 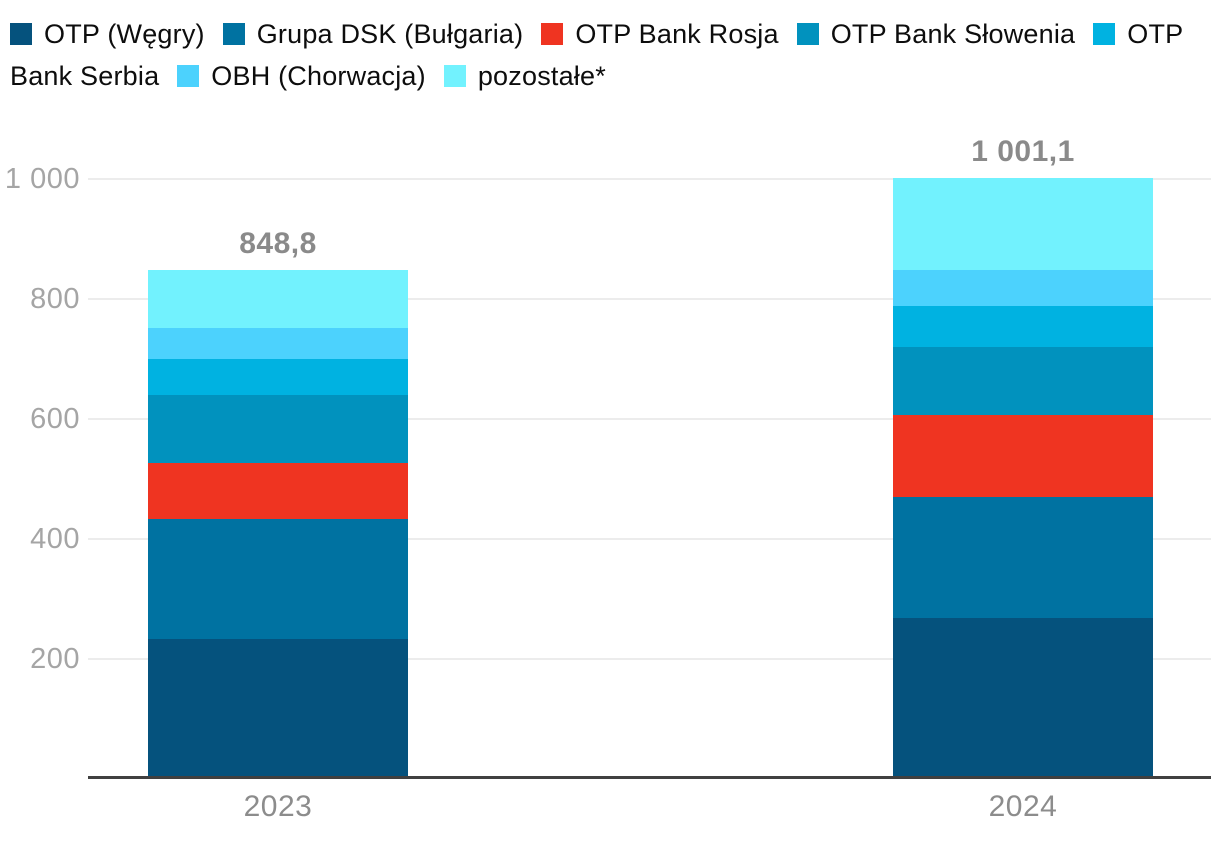 What do you see at coordinates (390, 34) in the screenshot?
I see `legend-label: Grupa DSK (Bułgaria)` at bounding box center [390, 34].